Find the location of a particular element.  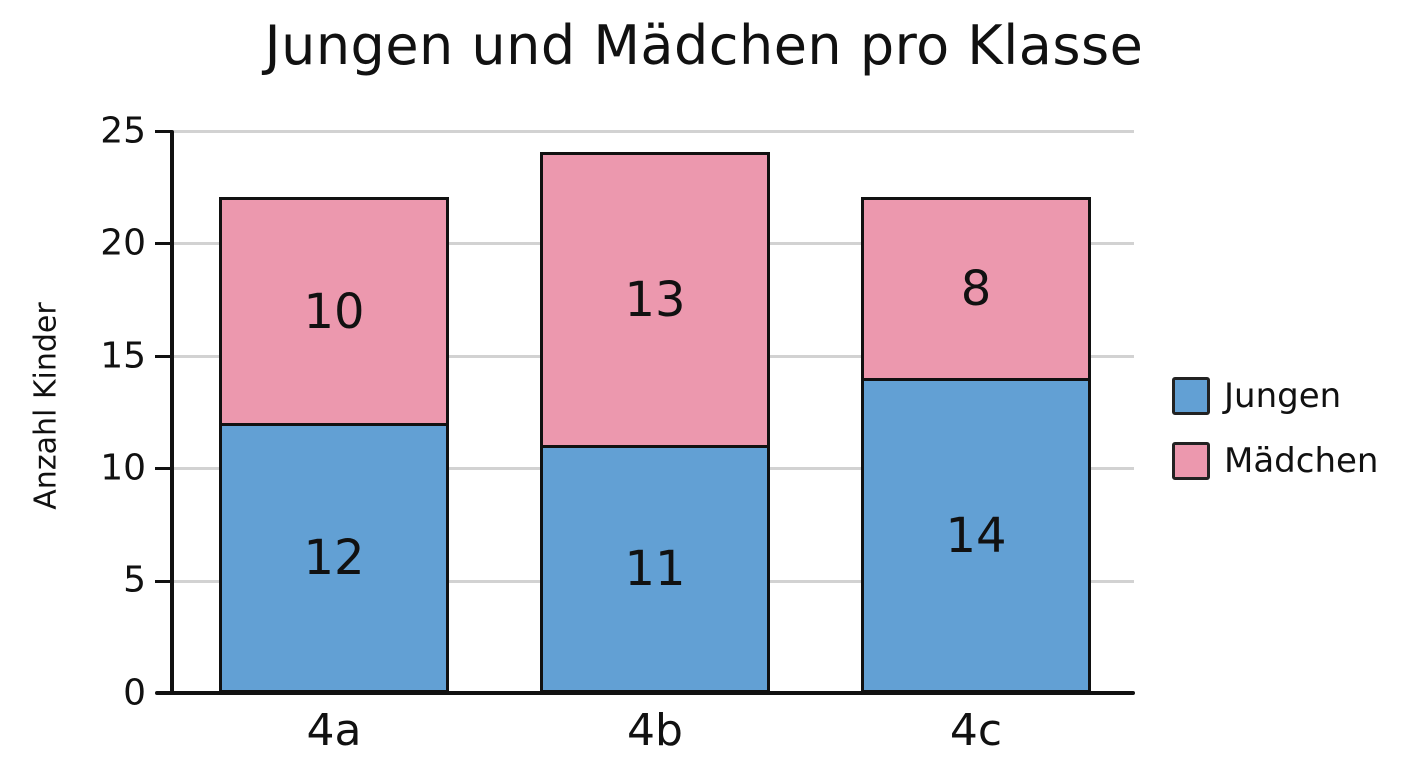

legend-item-jungen: Jungen is located at coordinates (1256, 396).